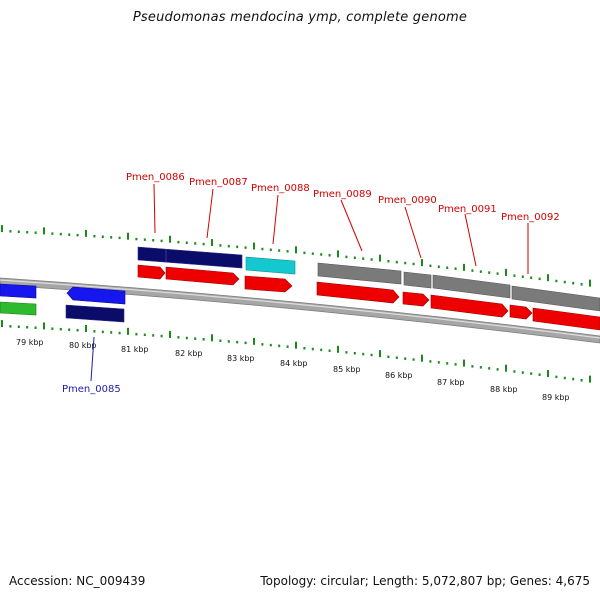  What do you see at coordinates (189, 353) in the screenshot?
I see `kbp-label: 82 kbp` at bounding box center [189, 353].